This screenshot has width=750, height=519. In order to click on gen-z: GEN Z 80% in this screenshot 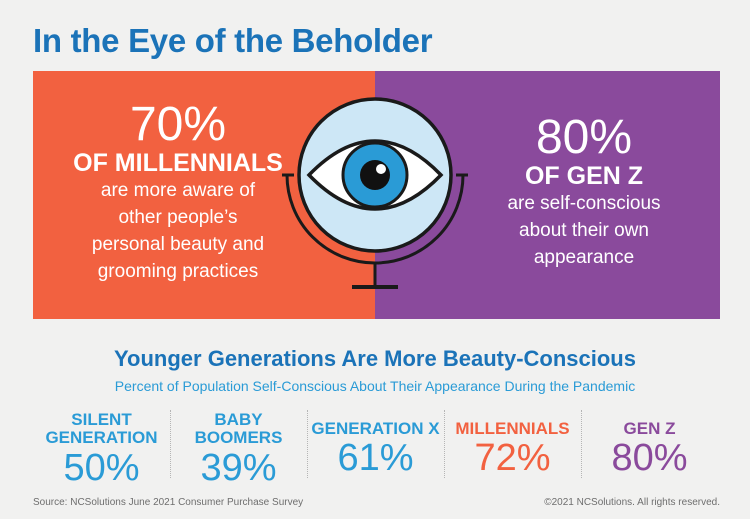, I will do `click(649, 444)`.